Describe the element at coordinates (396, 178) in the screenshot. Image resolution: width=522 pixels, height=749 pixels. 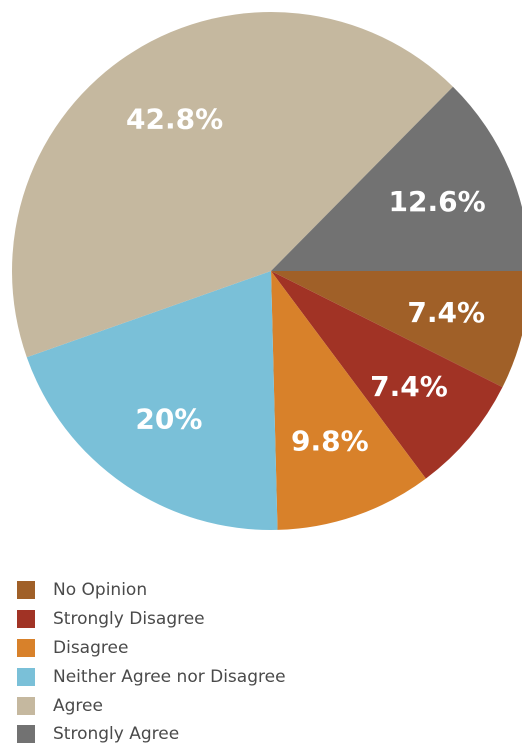
I see `pie-slice-strongly-agree` at that location.